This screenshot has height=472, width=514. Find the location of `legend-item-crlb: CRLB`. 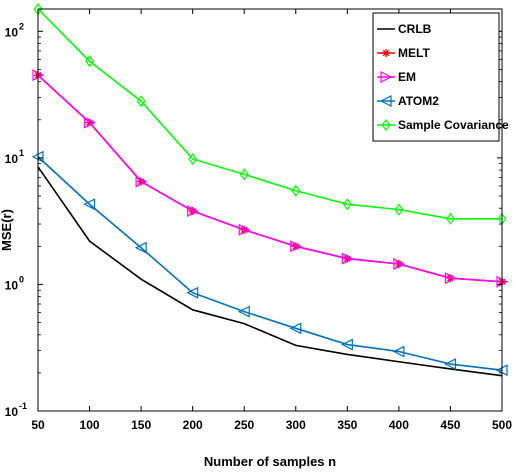

legend-item-crlb: CRLB is located at coordinates (404, 29).